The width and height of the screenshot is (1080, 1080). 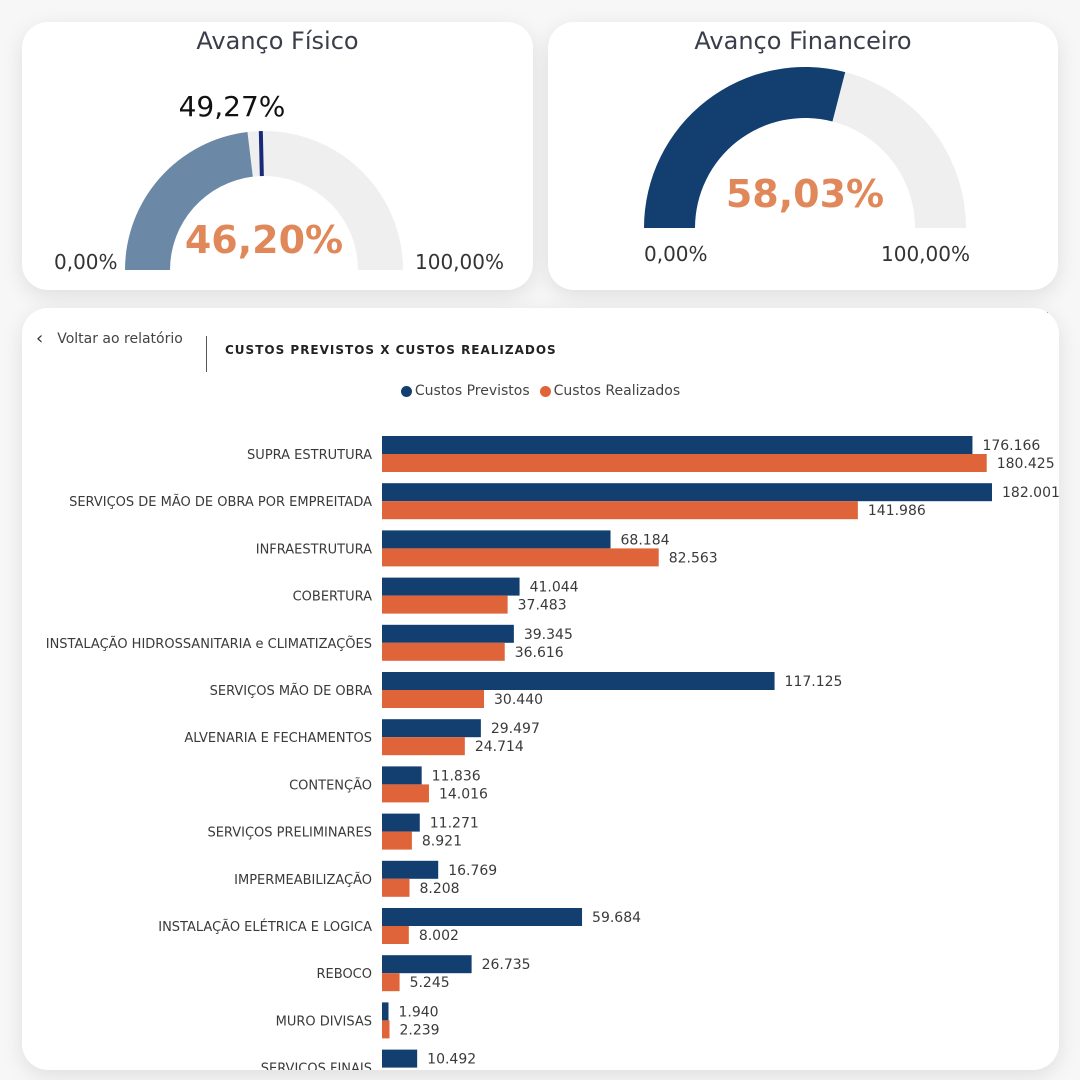 I want to click on bar-value-label: 180.425, so click(x=1026, y=464).